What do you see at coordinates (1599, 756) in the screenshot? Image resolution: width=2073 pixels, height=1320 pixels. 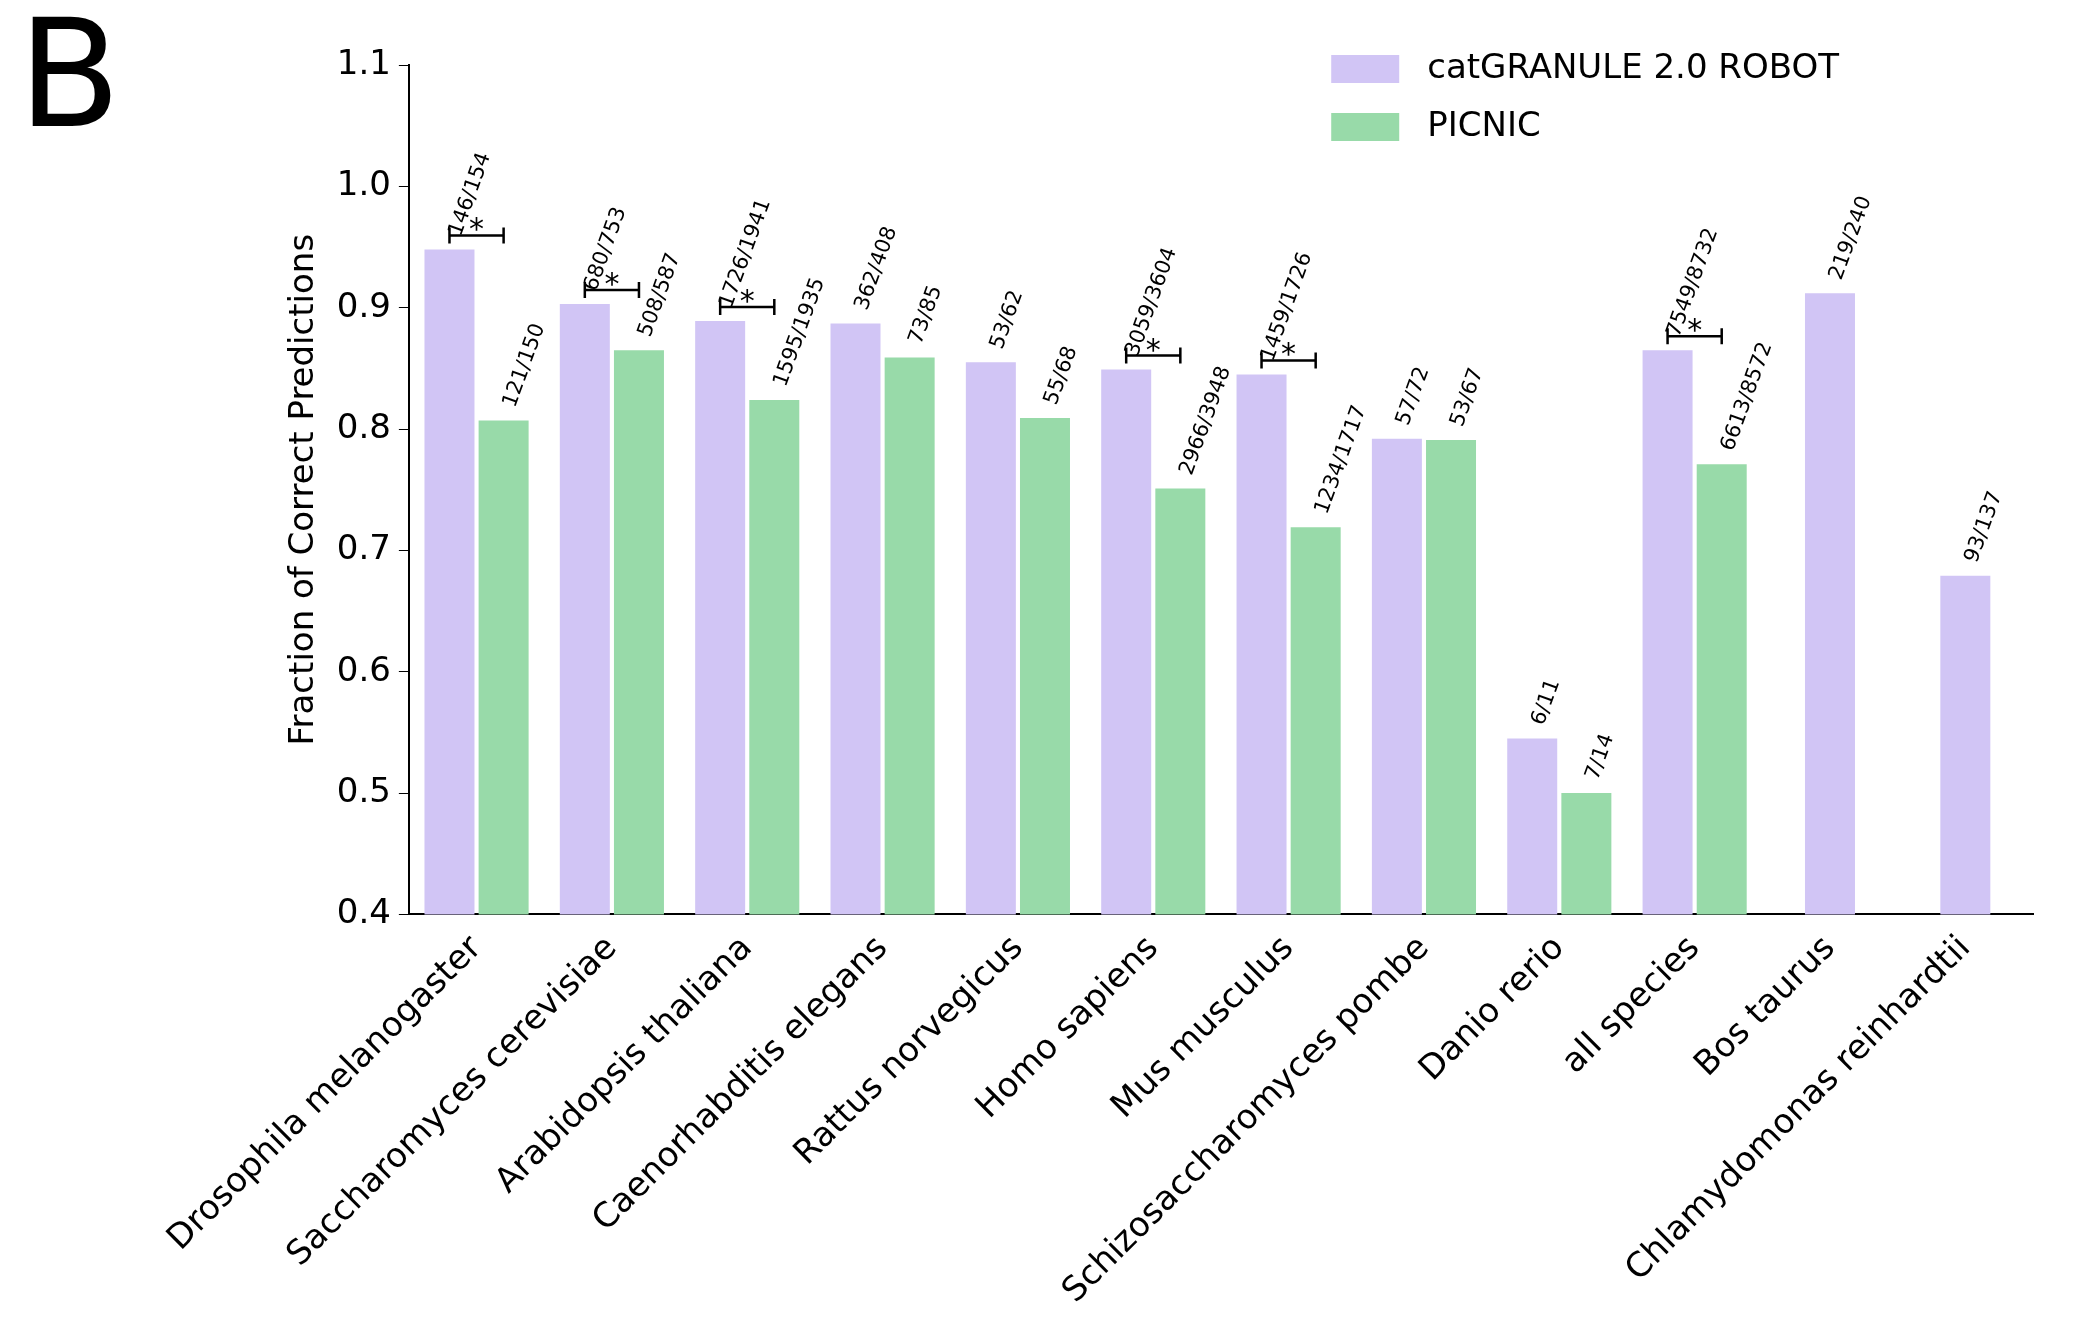 I see `data-label: 7/14` at bounding box center [1599, 756].